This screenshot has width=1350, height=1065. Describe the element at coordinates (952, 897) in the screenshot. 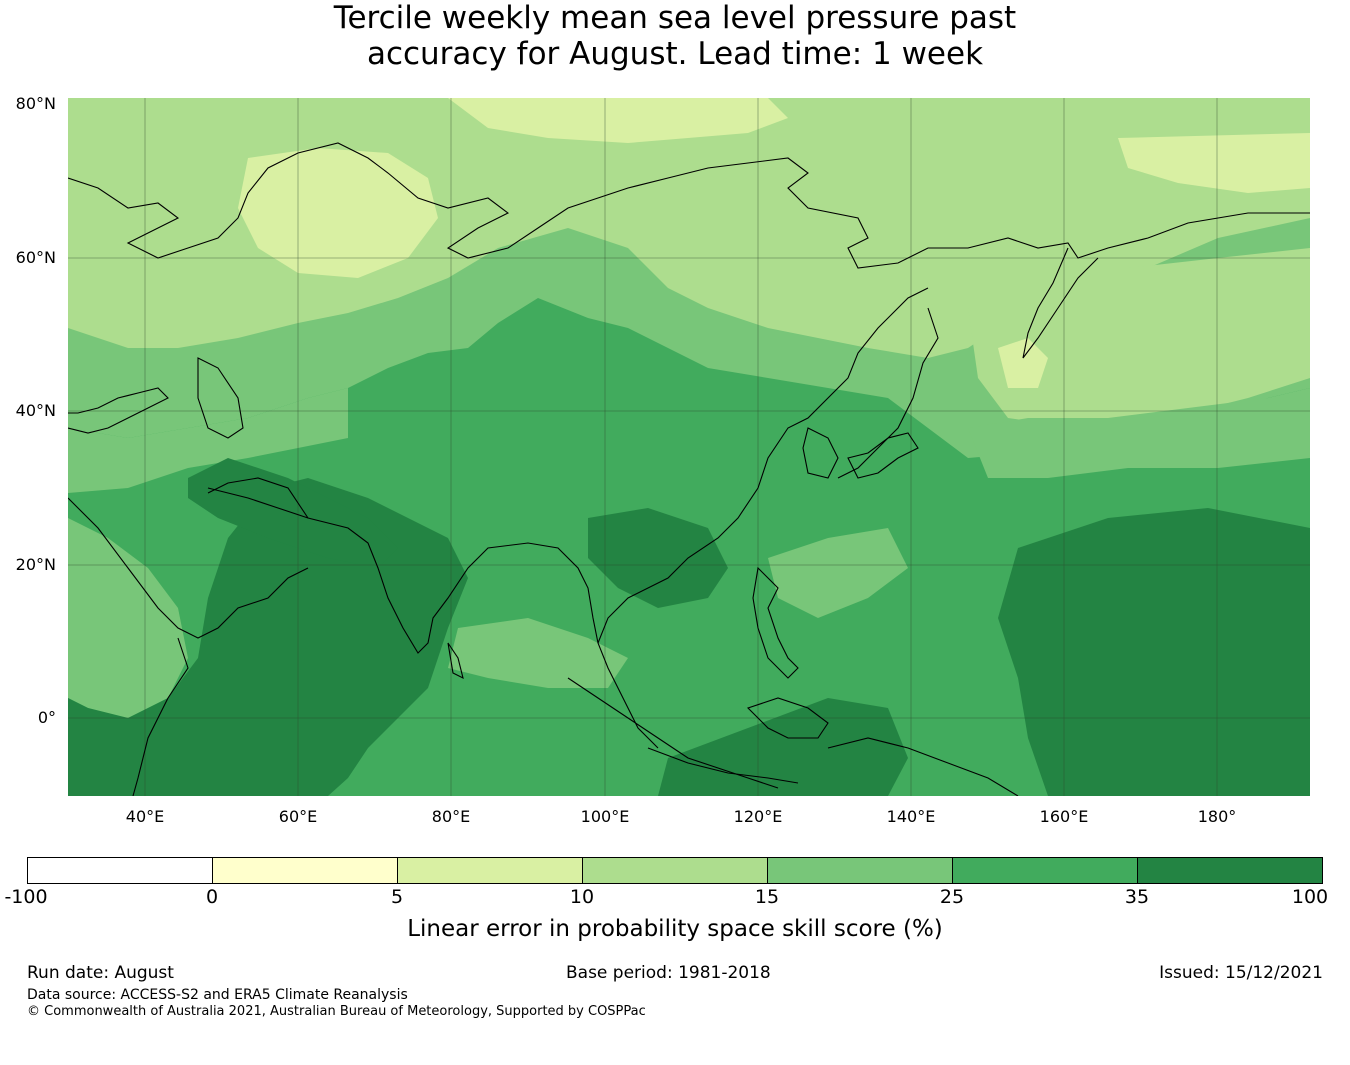

I see `colorbar-tick-25: 25` at that location.